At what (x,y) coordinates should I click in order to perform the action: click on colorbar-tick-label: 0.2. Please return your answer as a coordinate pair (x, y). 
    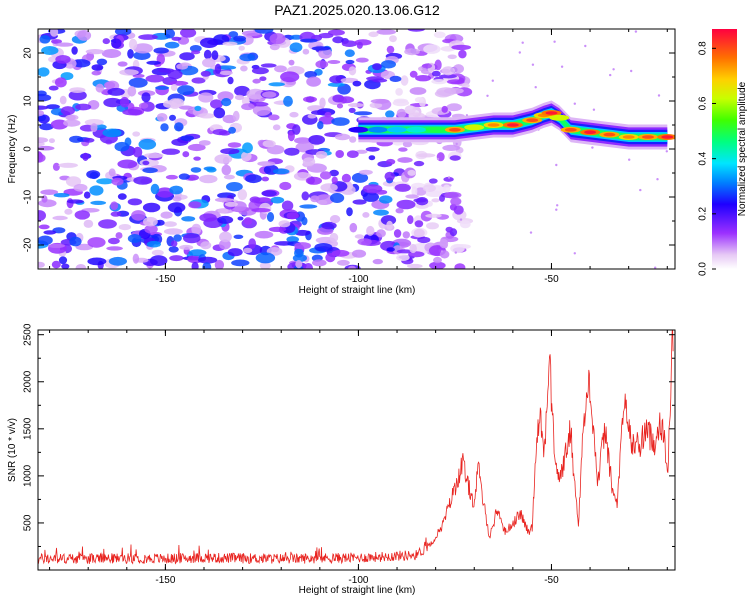
    Looking at the image, I should click on (703, 213).